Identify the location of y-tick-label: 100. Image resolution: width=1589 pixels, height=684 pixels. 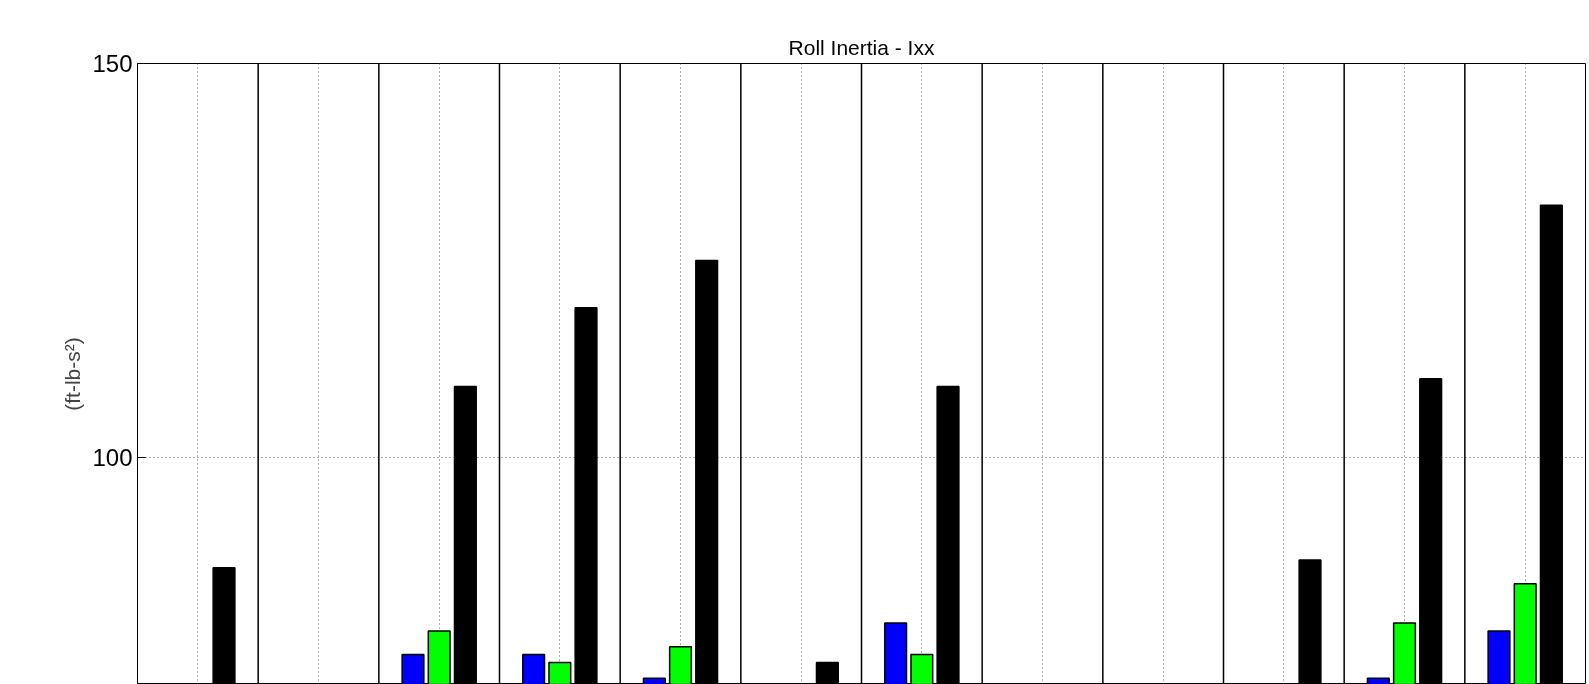
(112, 458).